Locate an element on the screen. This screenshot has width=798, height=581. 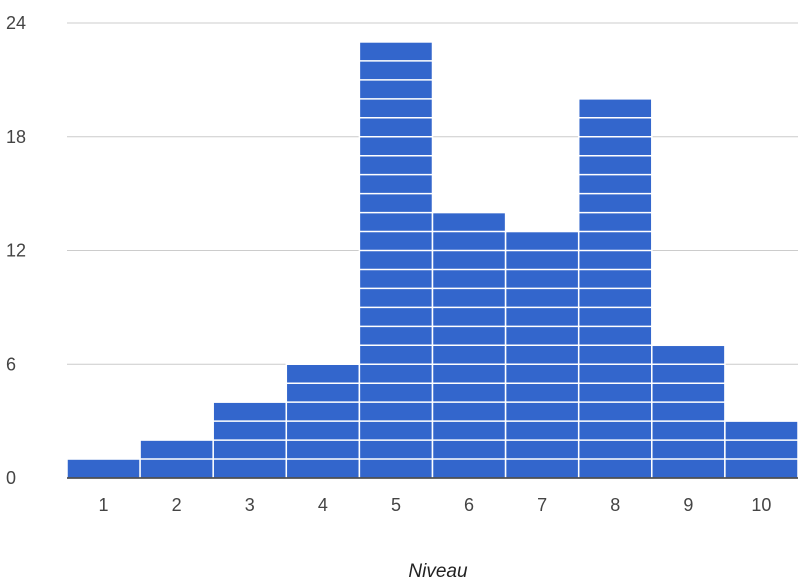
y-axis-tick-labels: 0 6 12 18 24 is located at coordinates (16, 250).